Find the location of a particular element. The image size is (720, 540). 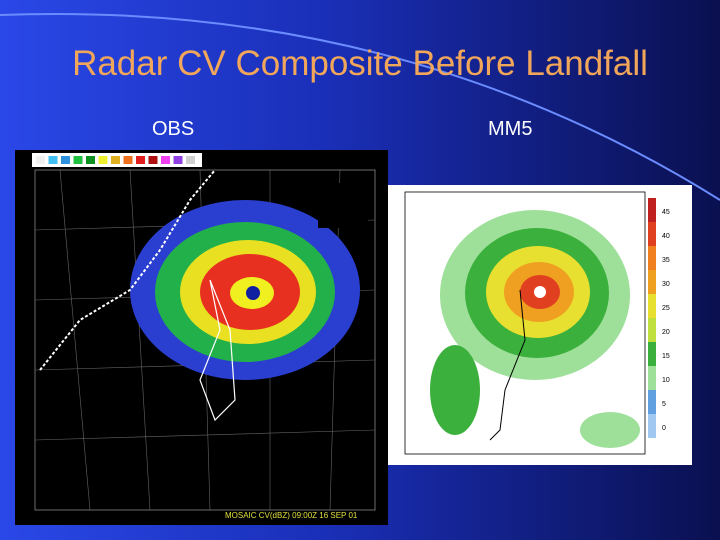

colorbar-label: 5 is located at coordinates (664, 404).